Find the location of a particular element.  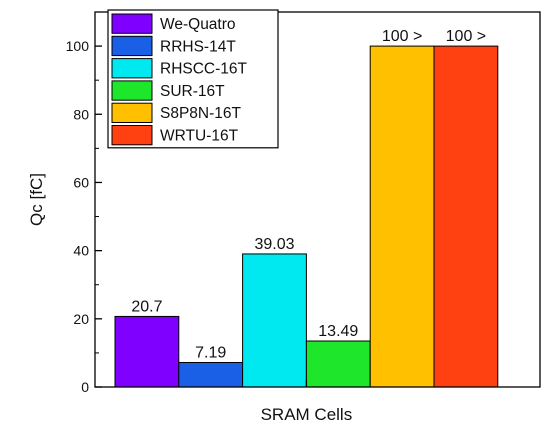

data-label-we-quatro: 20.7 is located at coordinates (146, 306).